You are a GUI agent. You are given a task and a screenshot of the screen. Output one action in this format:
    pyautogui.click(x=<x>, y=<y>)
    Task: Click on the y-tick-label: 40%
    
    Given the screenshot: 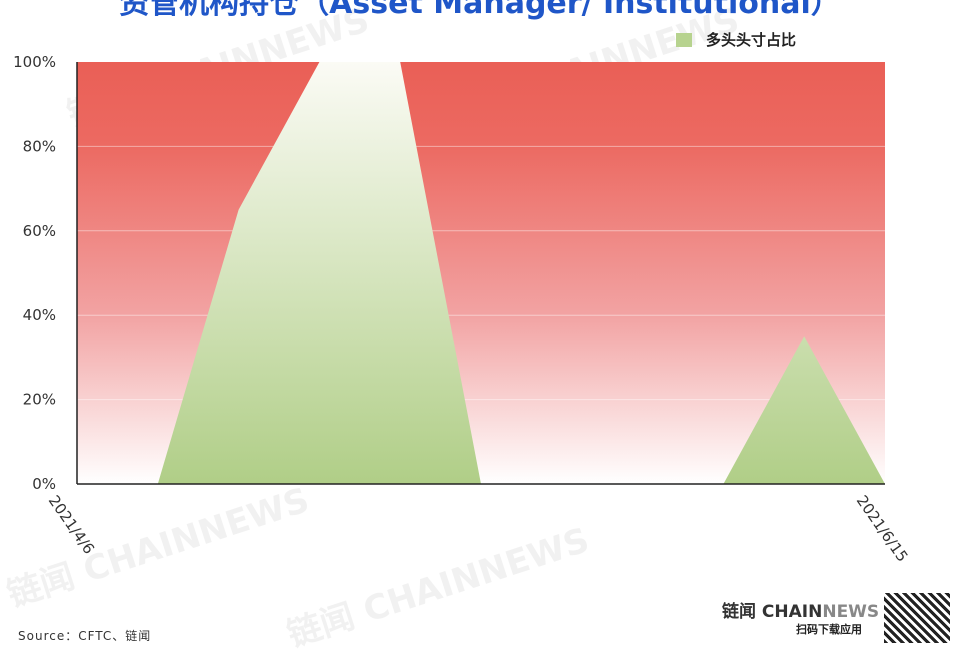 What is the action you would take?
    pyautogui.click(x=39, y=315)
    